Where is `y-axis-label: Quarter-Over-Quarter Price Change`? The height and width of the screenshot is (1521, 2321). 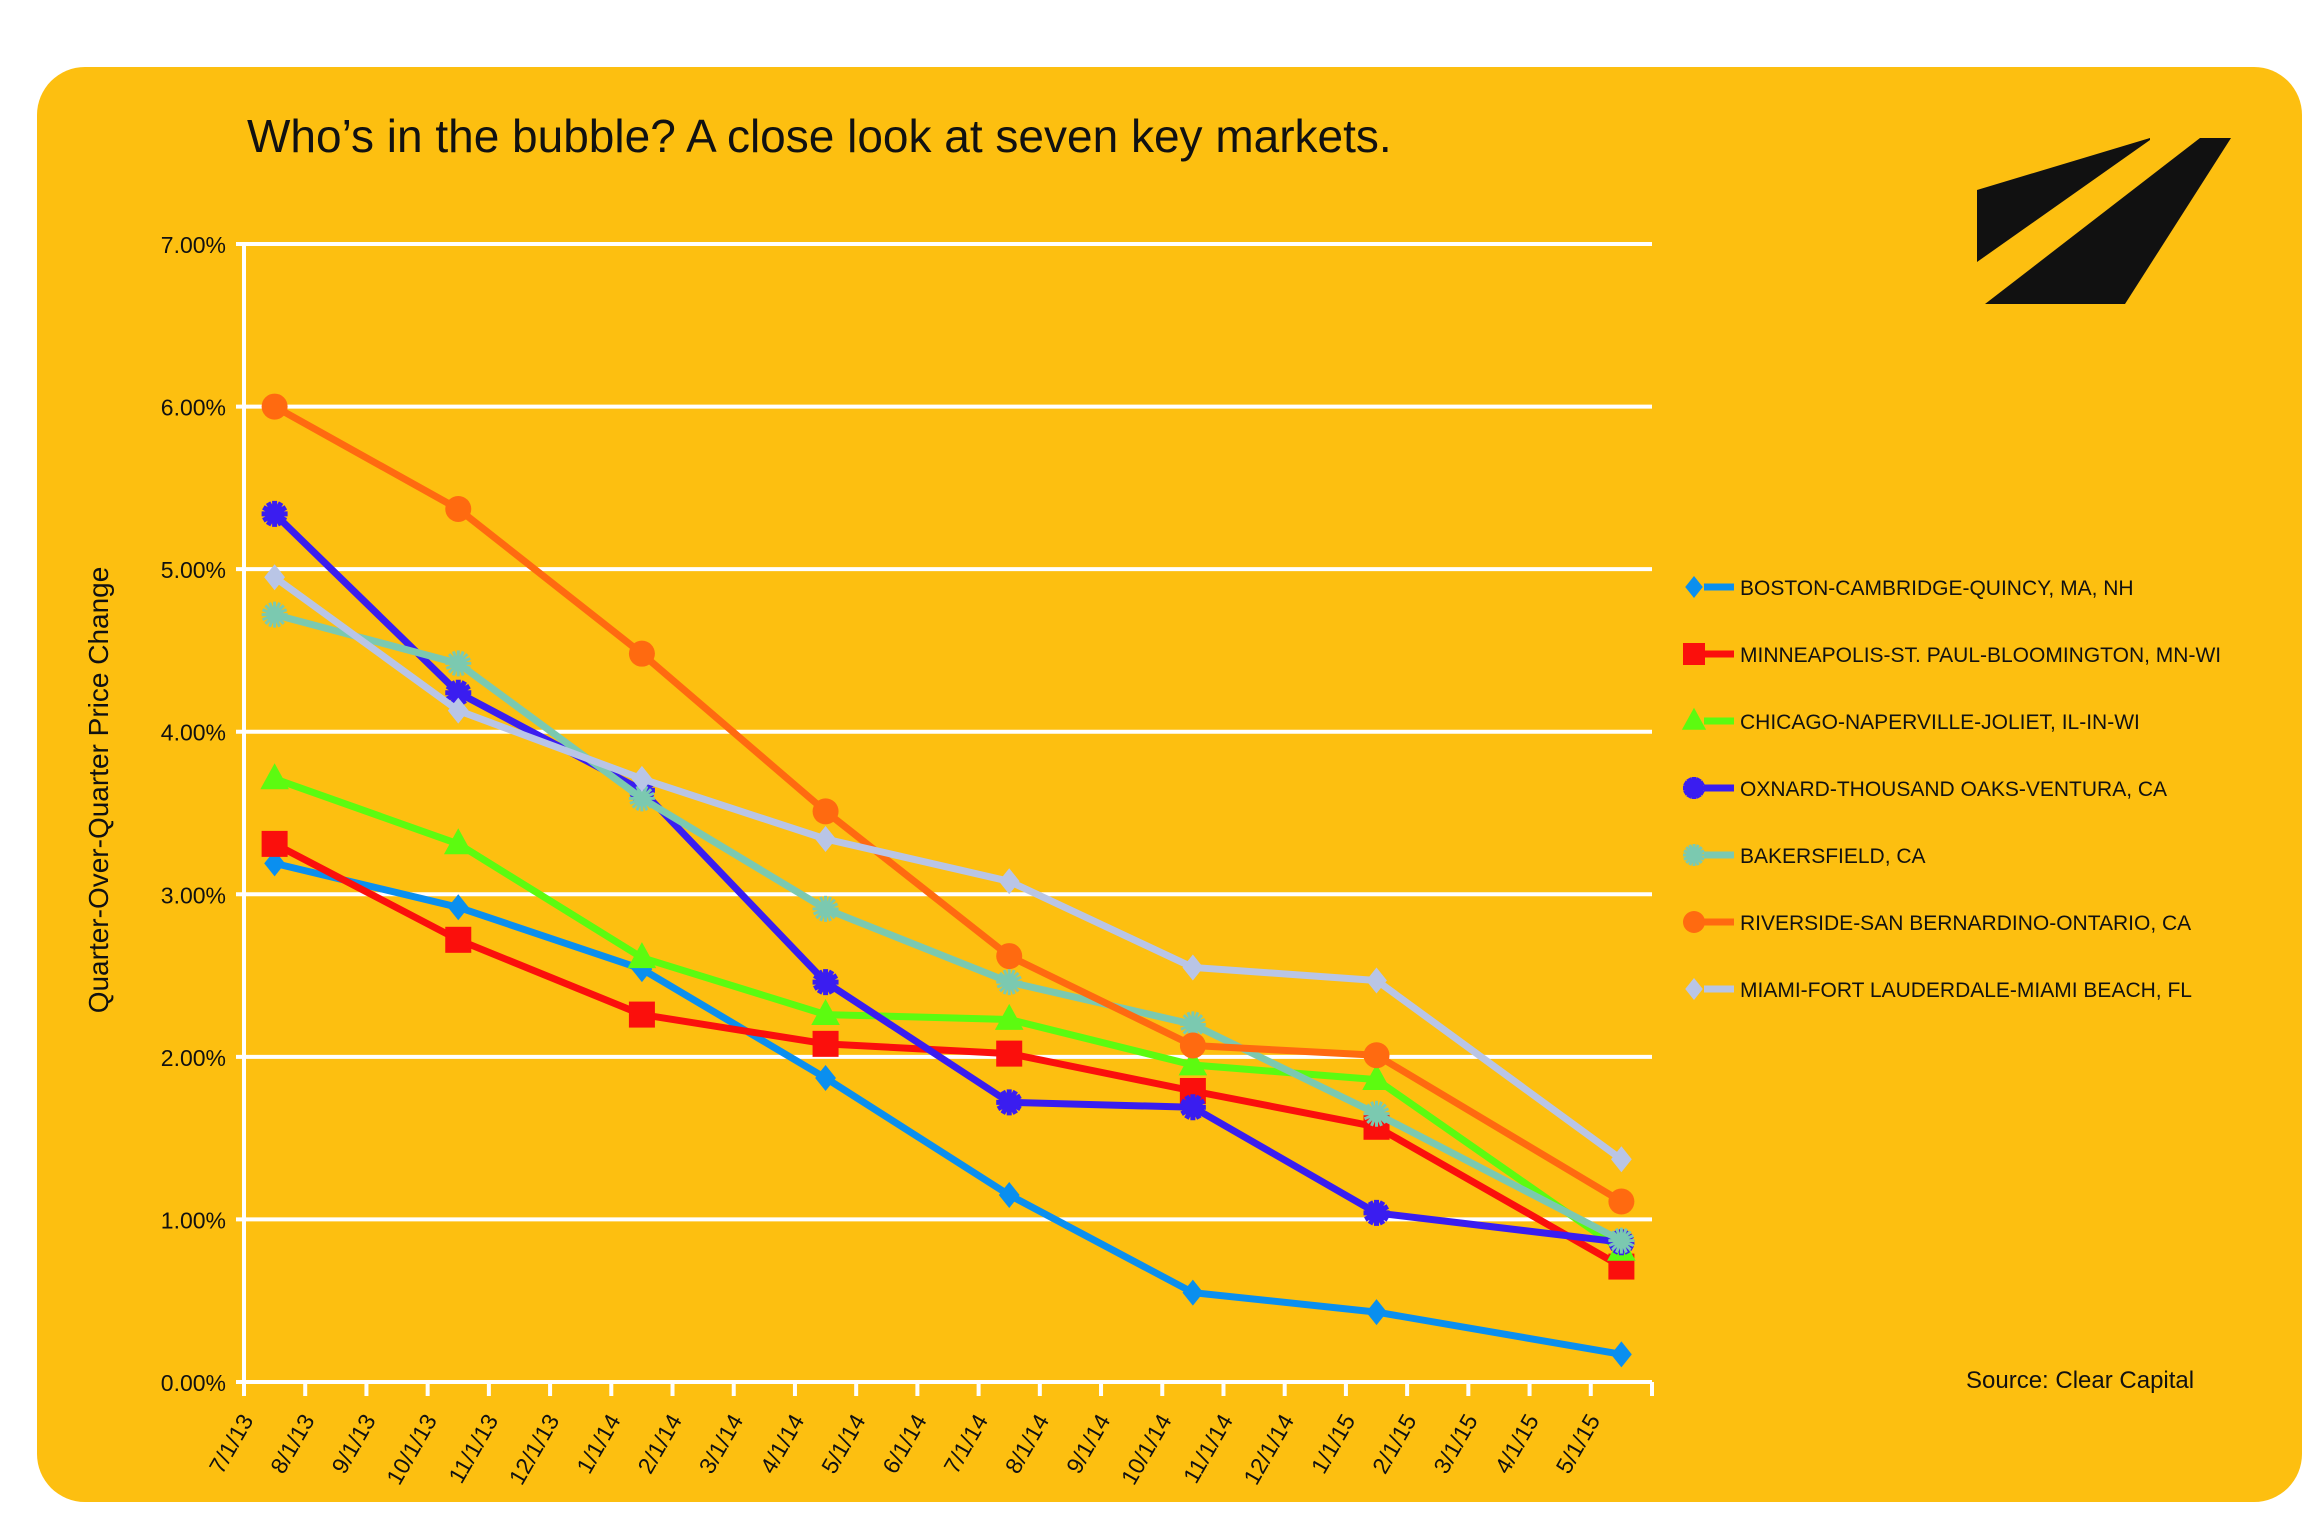
y-axis-label: Quarter-Over-Quarter Price Change is located at coordinates (98, 790).